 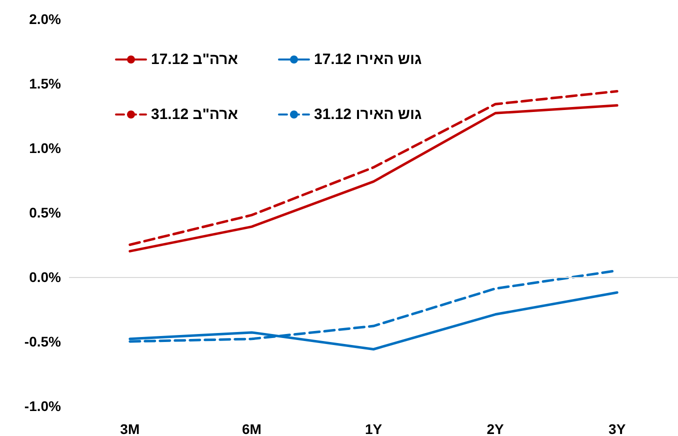 What do you see at coordinates (368, 59) in the screenshot?
I see `legend-label: גוש האירו 17.12` at bounding box center [368, 59].